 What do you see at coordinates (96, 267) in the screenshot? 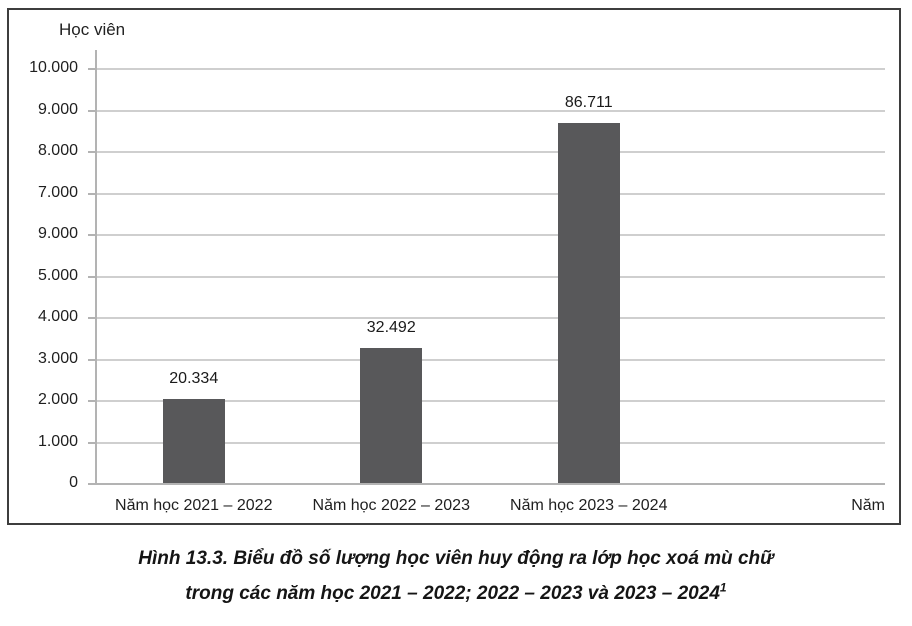
I see `y-axis-line` at bounding box center [96, 267].